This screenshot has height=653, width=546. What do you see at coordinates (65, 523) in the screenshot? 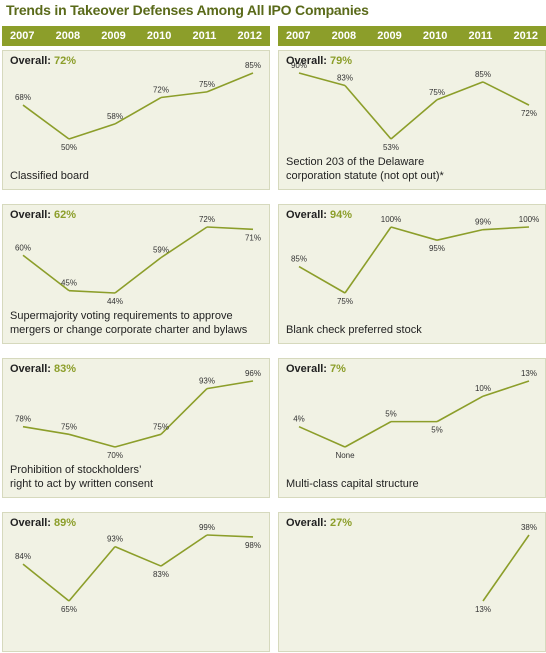
I see `overall-value: 89%` at bounding box center [65, 523].